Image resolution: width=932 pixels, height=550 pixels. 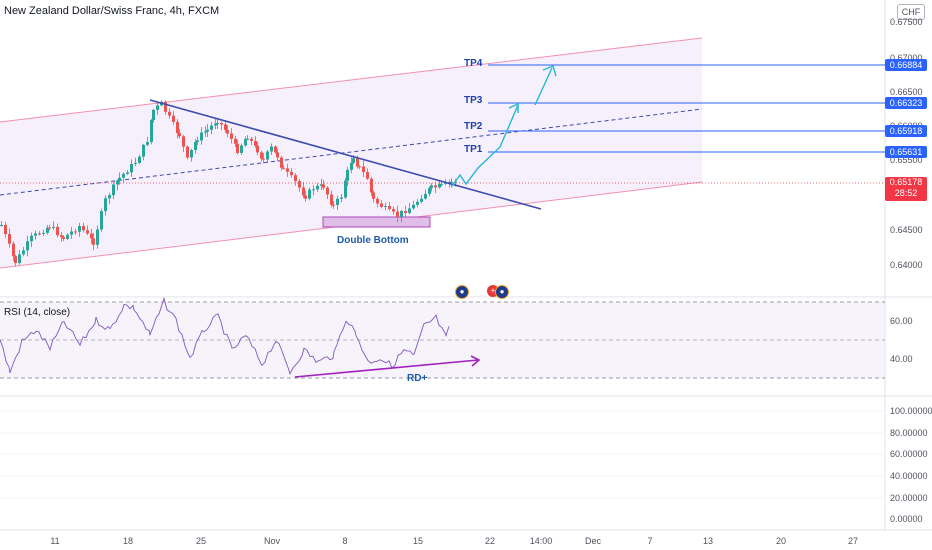 I want to click on time-axis-label: Dec, so click(x=593, y=541).